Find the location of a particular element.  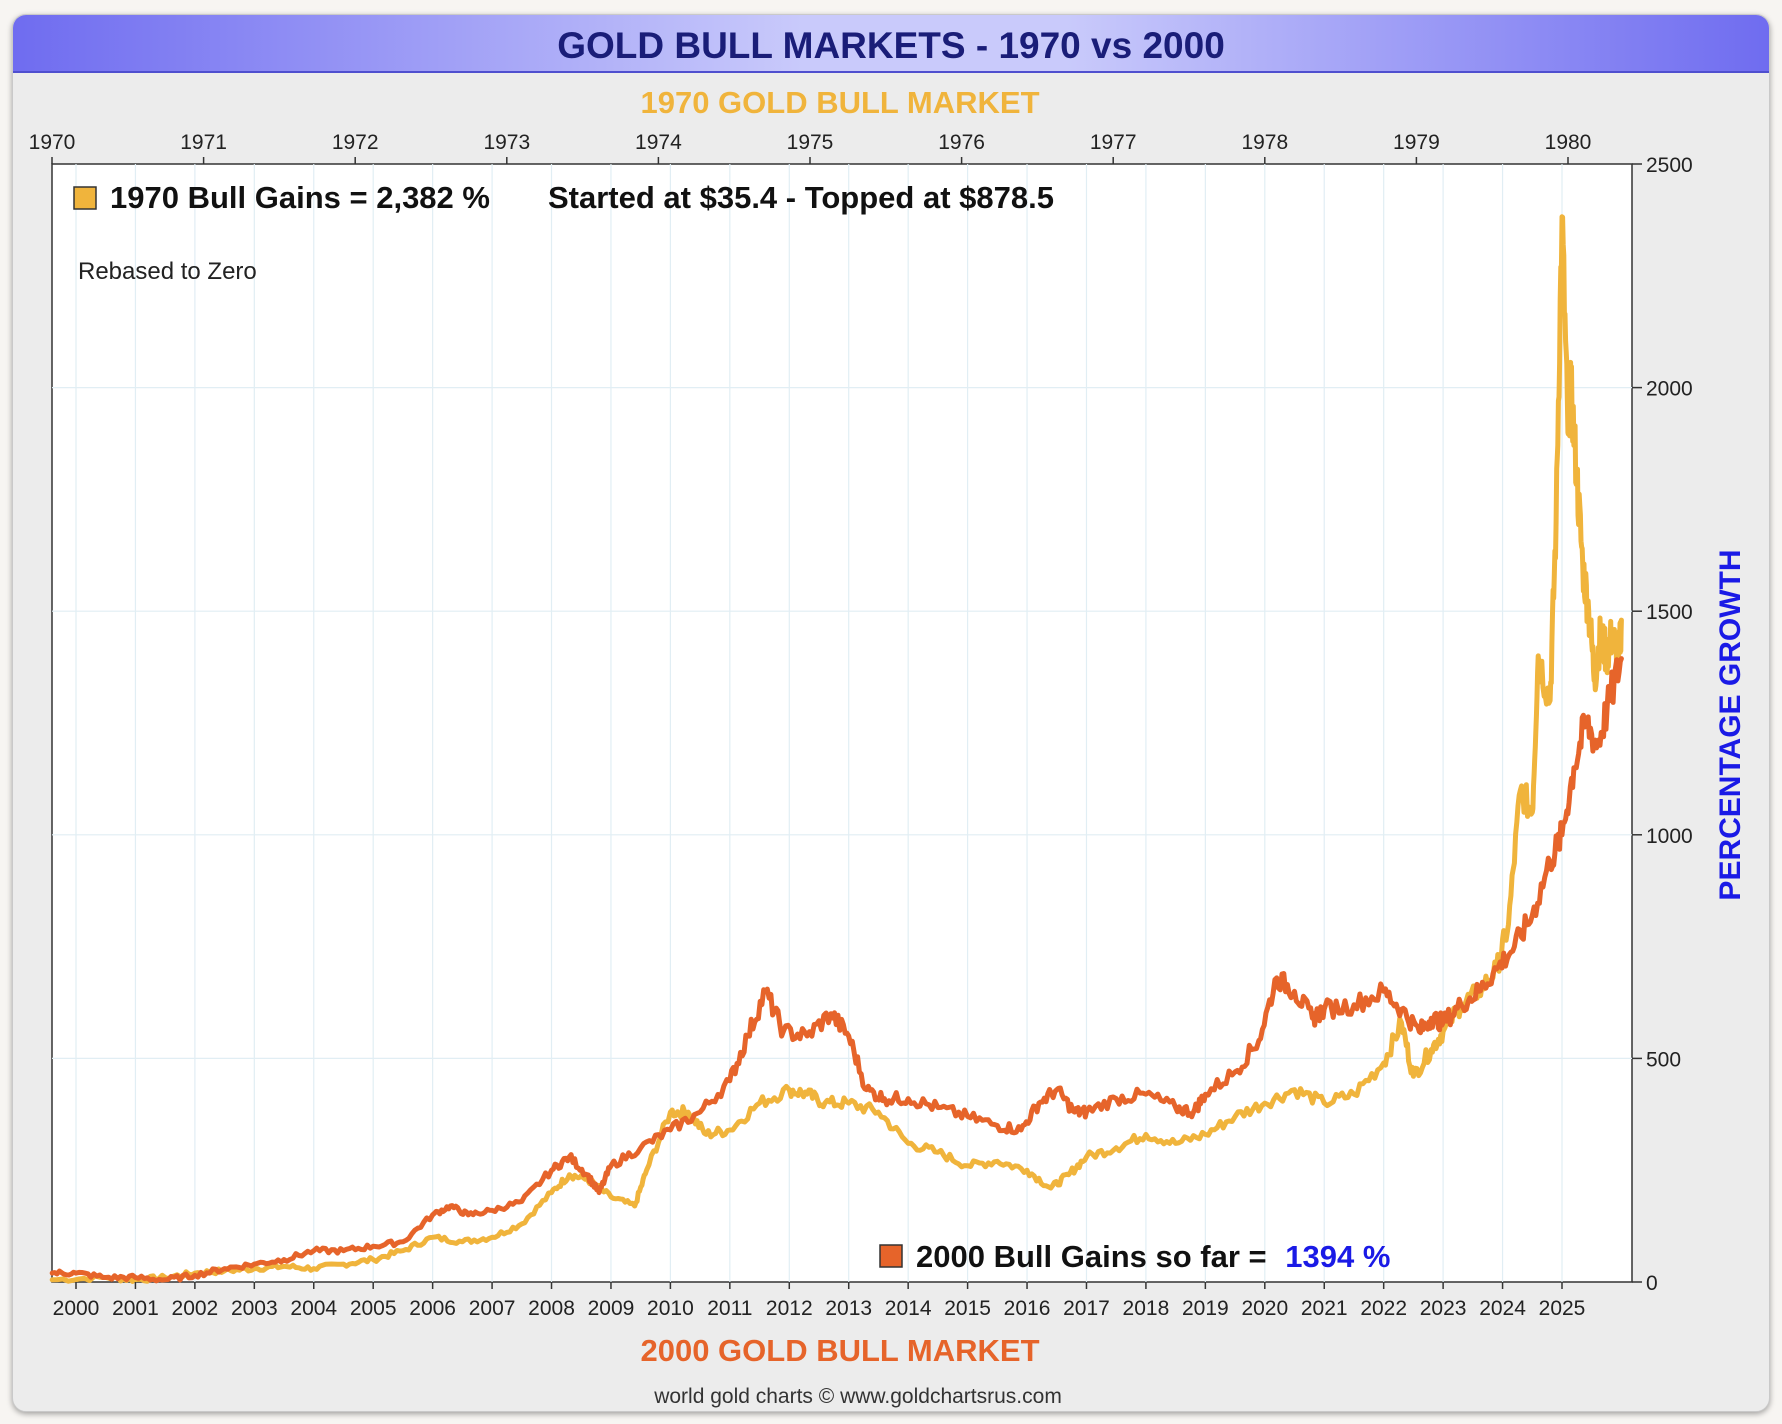

title-bar: GOLD BULL MARKETS - 1970 vs 2000 is located at coordinates (891, 44).